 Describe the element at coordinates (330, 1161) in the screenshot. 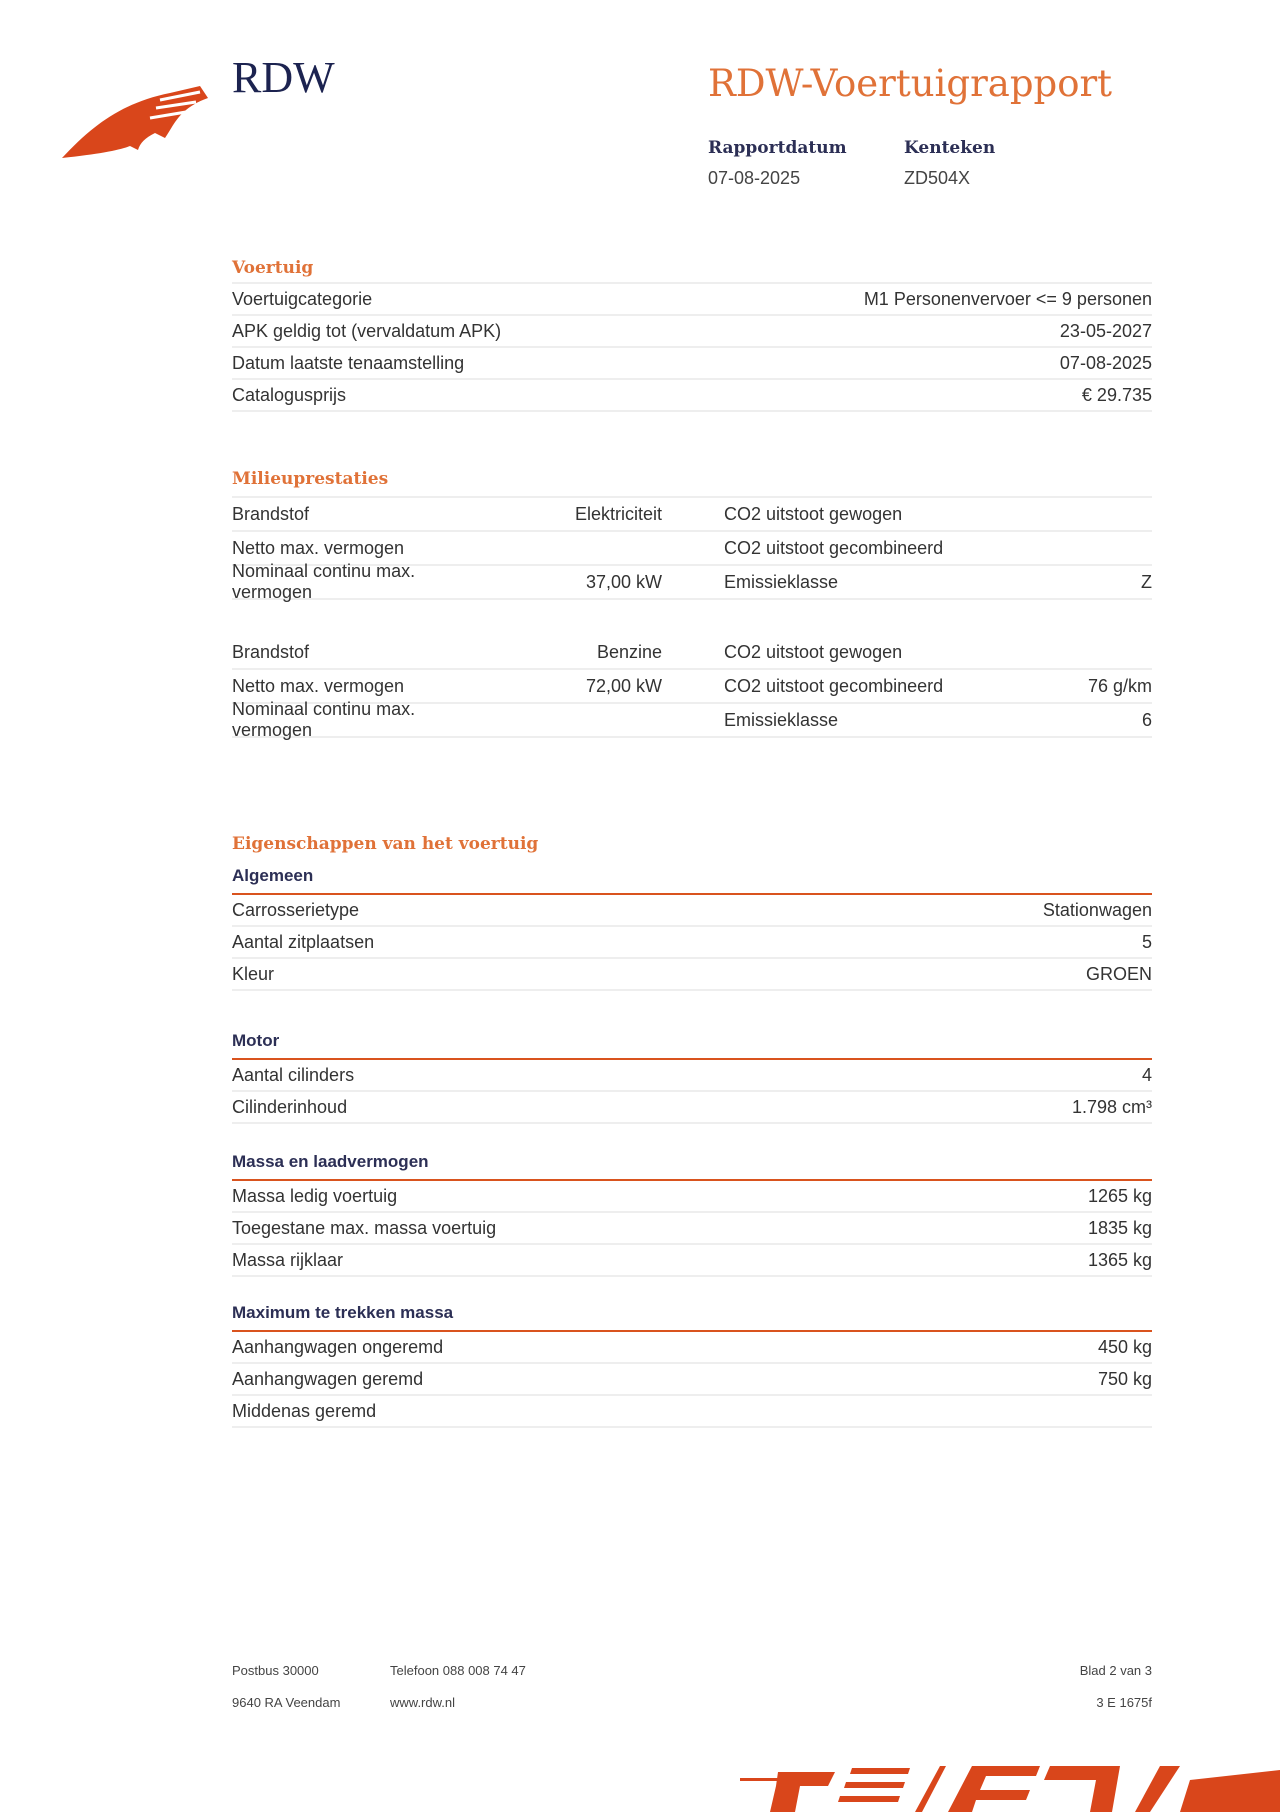

I see `group-title: Massa en laadvermogen` at that location.